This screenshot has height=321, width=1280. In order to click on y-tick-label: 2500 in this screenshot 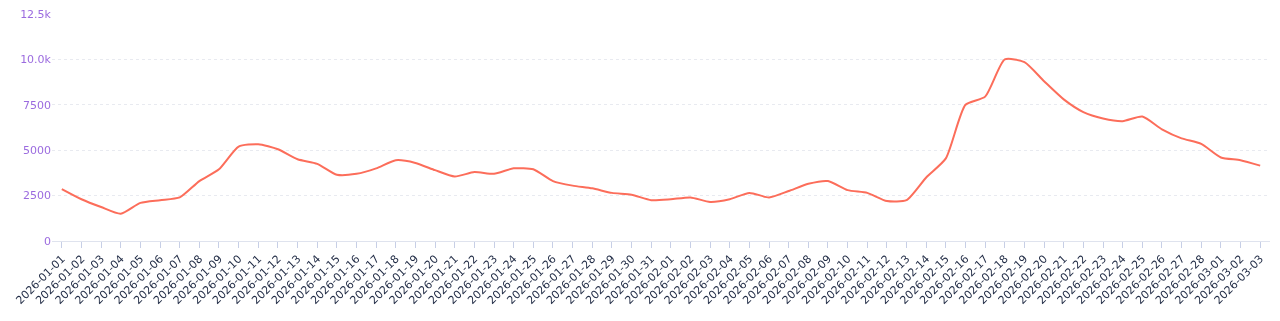, I will do `click(37, 196)`.